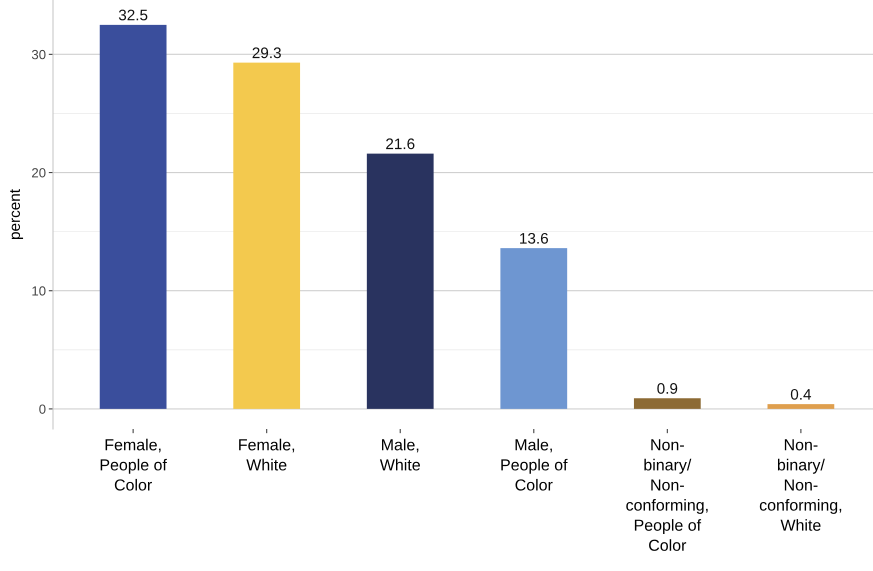 Image resolution: width=873 pixels, height=571 pixels. I want to click on x-tick-label: Male, White, so click(400, 454).